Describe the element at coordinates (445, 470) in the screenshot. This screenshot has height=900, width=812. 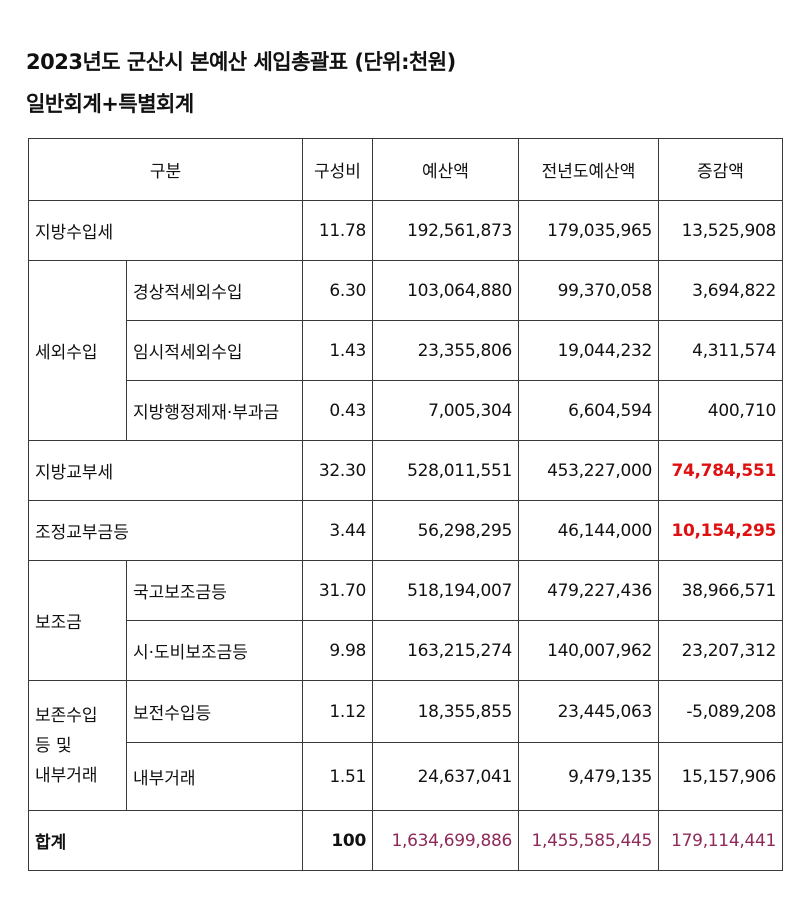
I see `budget-cell: 528,011,551` at that location.